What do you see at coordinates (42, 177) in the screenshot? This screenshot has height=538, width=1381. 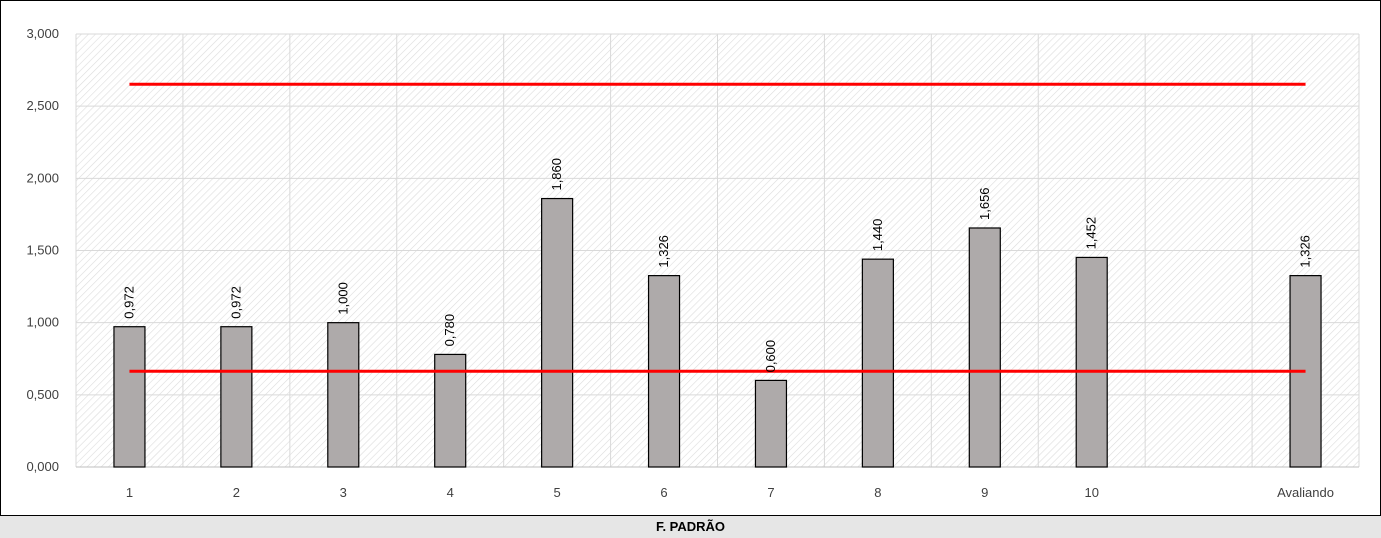 I see `y-tick-label: 2,000` at bounding box center [42, 177].